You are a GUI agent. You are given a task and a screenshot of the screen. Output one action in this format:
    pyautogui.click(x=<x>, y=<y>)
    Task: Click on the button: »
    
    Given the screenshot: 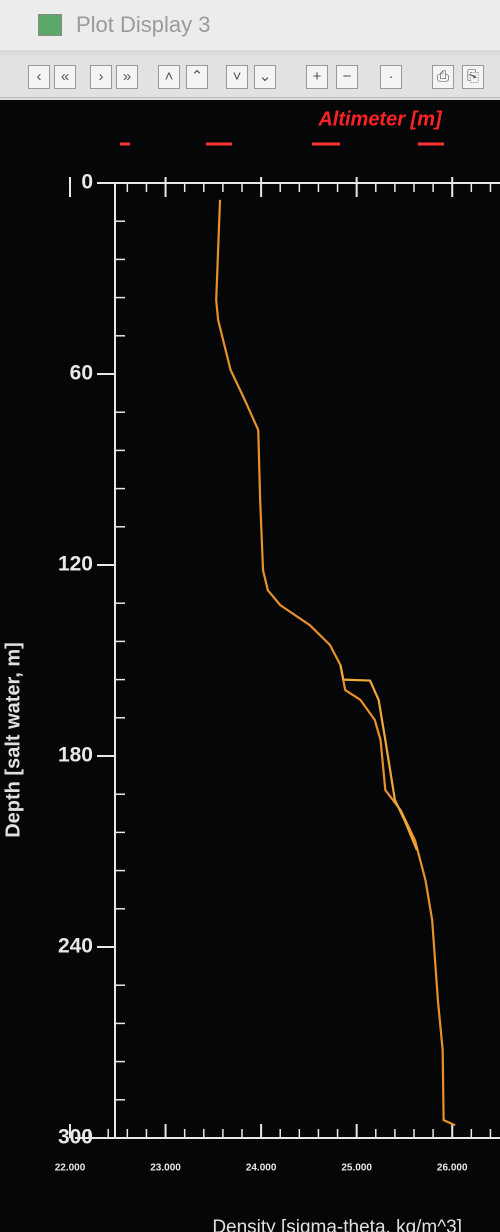 What is the action you would take?
    pyautogui.click(x=127, y=77)
    